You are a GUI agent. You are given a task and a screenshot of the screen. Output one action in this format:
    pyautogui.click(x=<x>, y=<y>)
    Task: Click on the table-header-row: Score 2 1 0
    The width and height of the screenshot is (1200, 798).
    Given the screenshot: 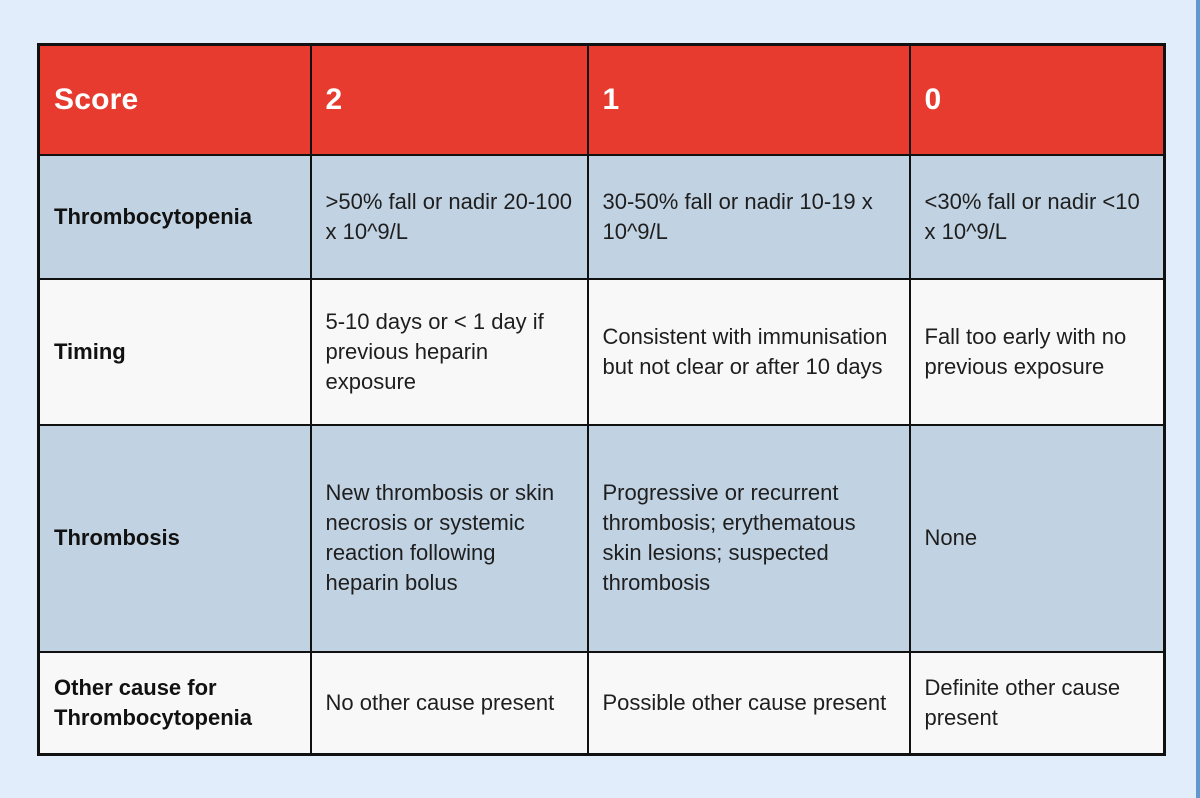 What is the action you would take?
    pyautogui.click(x=601, y=99)
    